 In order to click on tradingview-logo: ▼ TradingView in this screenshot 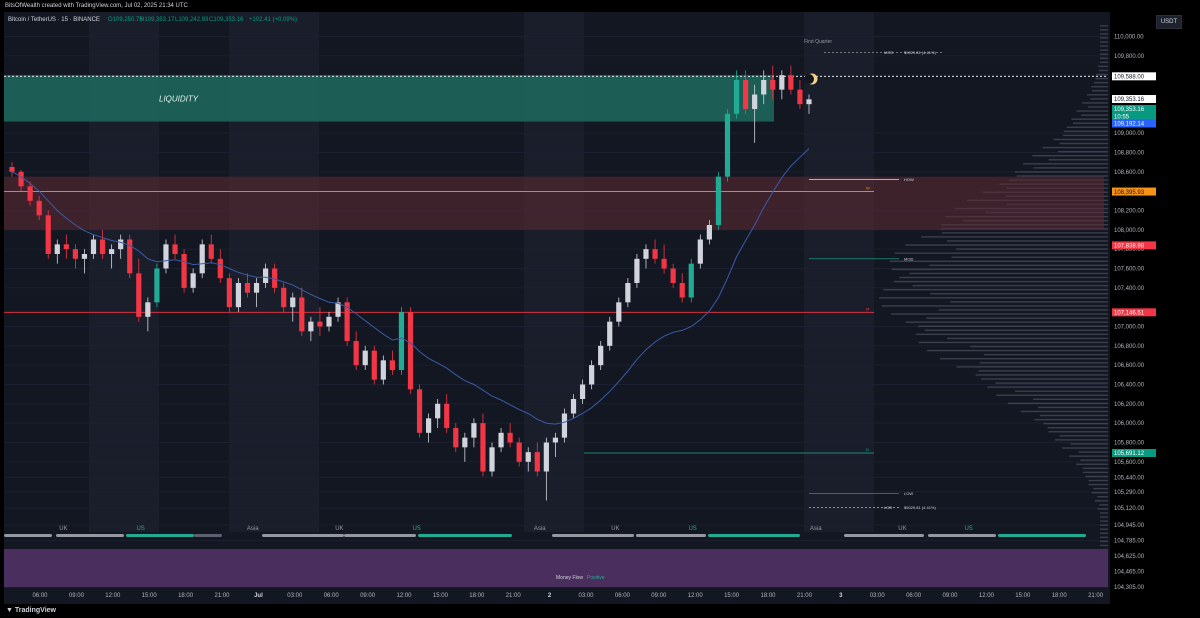, I will do `click(28, 610)`.